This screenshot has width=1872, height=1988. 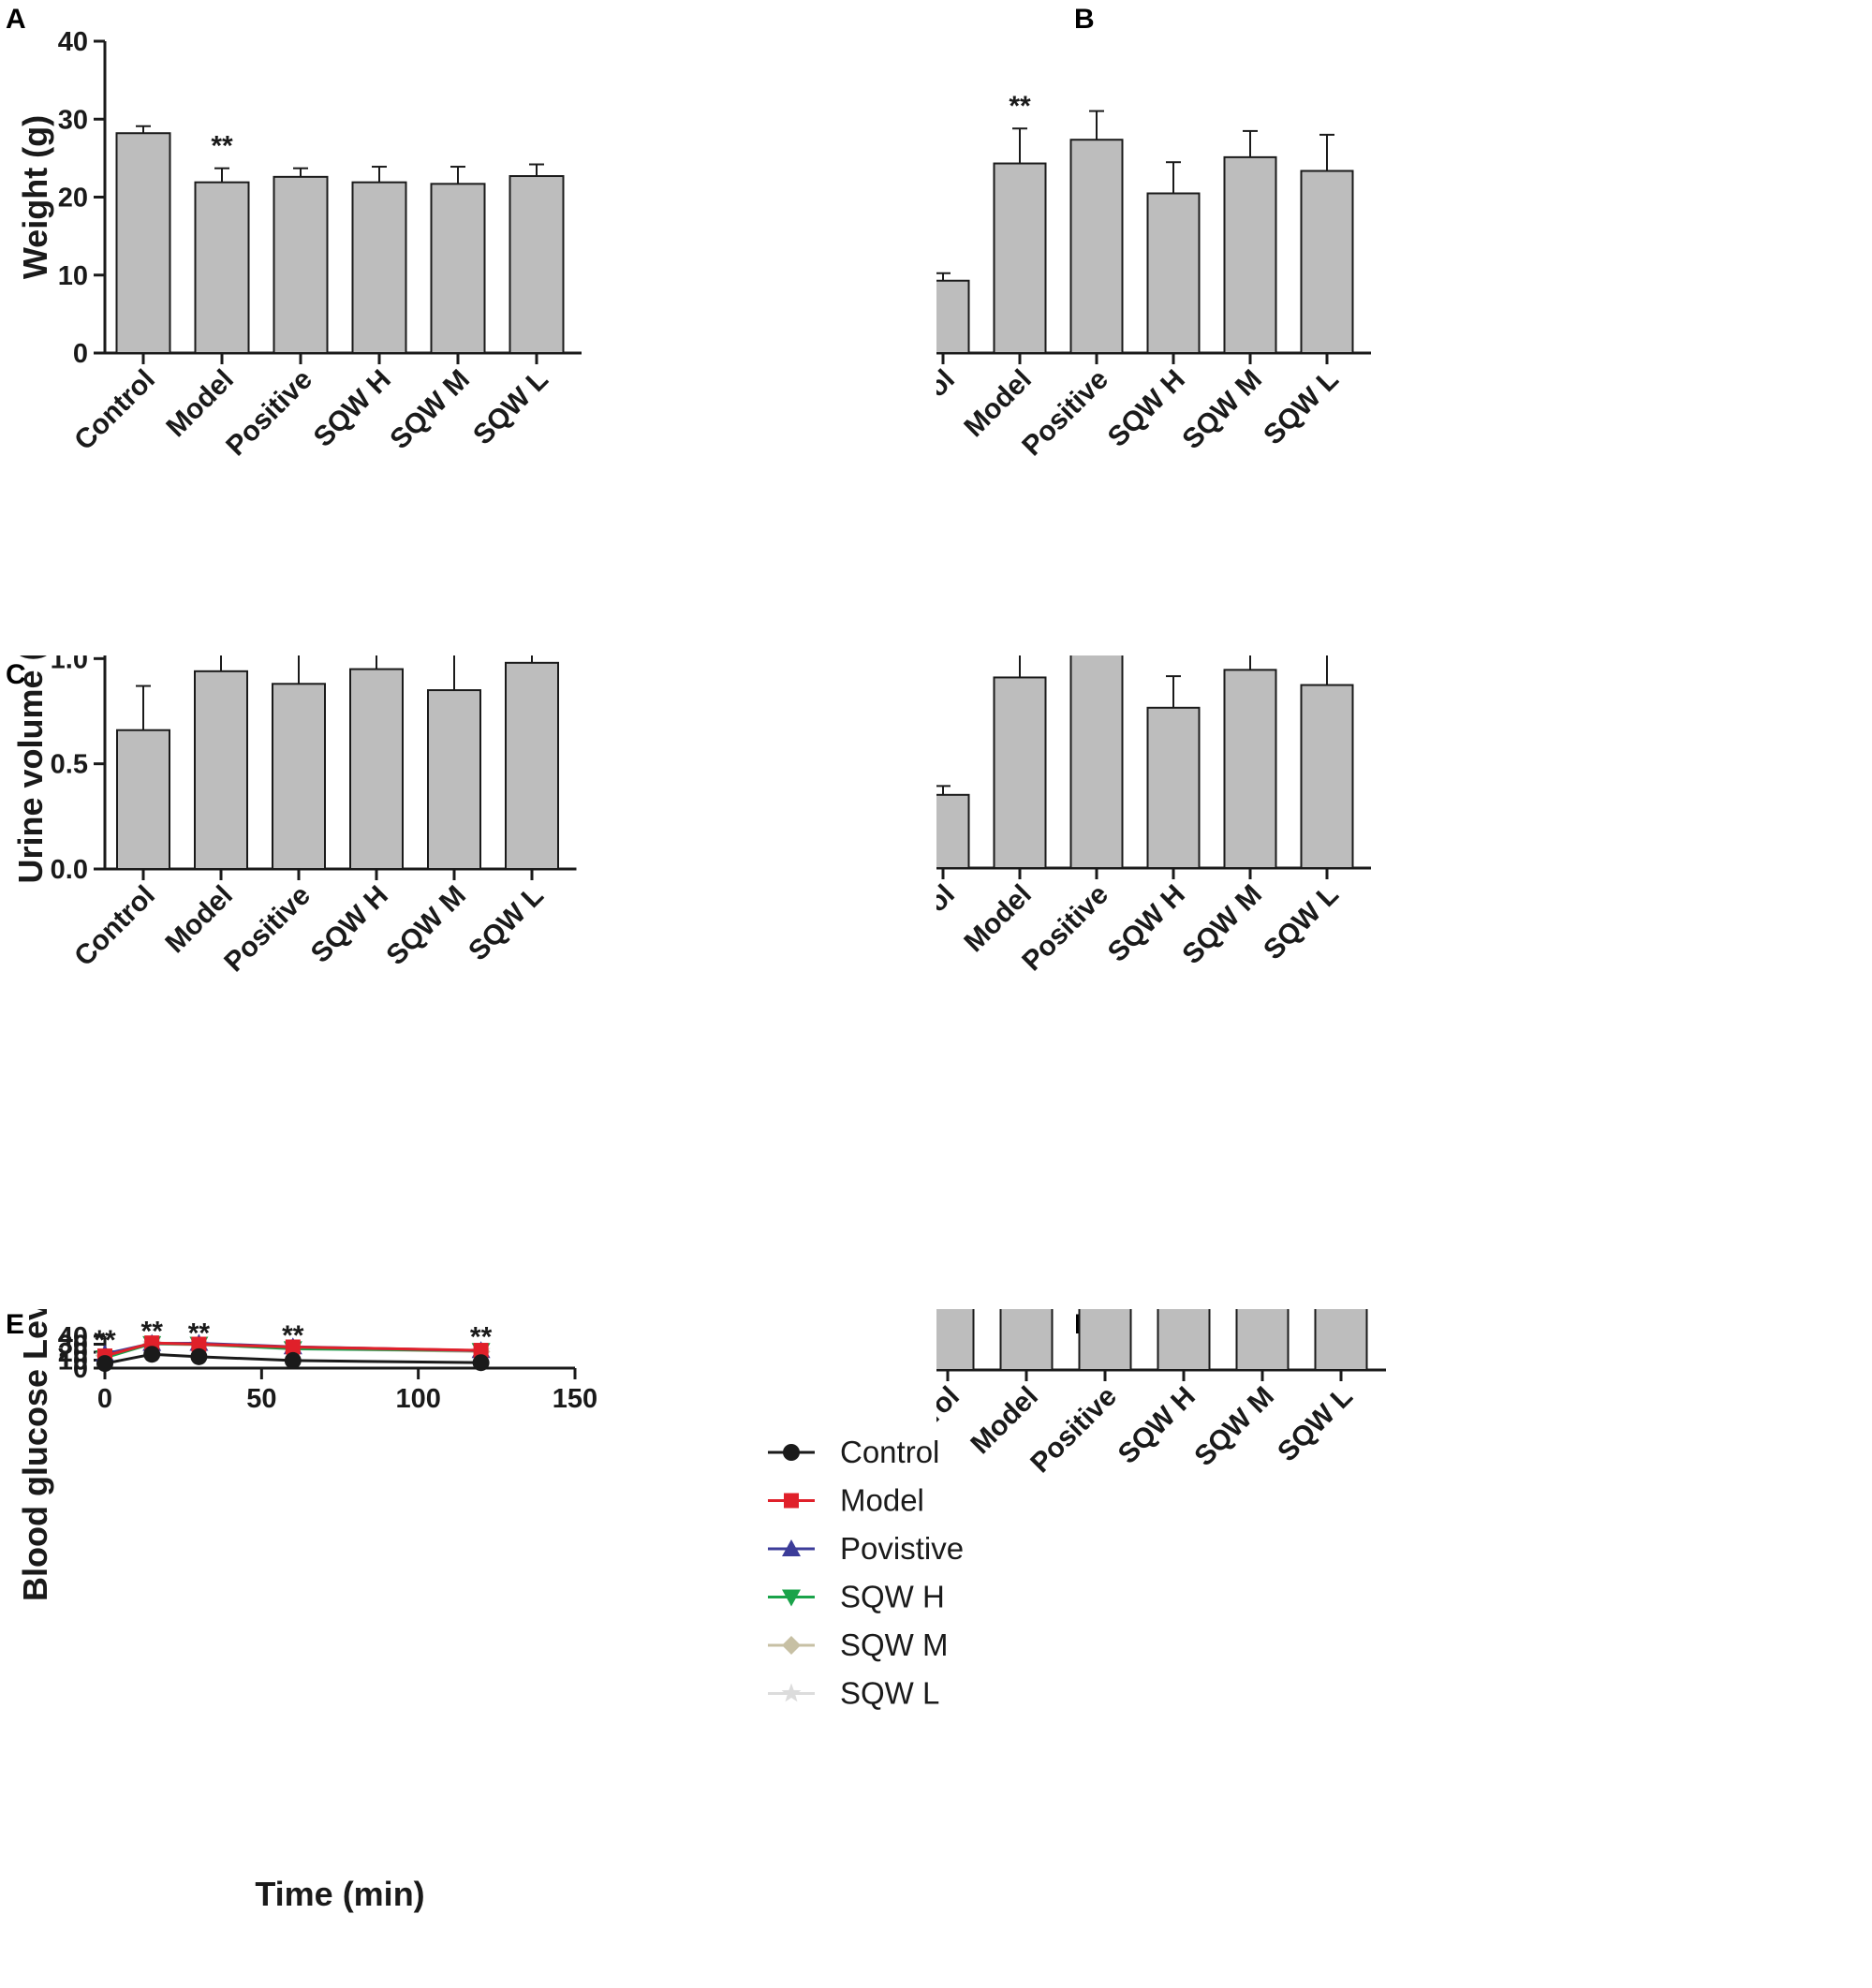 I want to click on legend-label-control: Control, so click(x=889, y=1452).